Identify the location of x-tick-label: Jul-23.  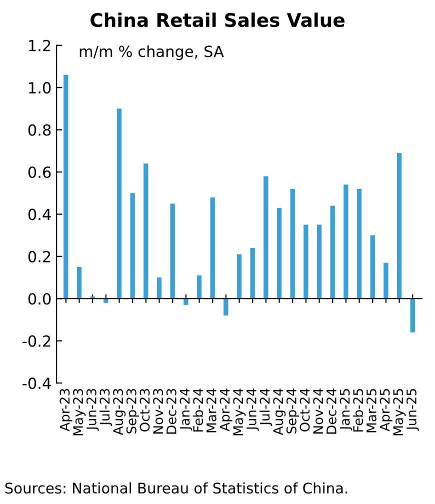
(106, 407).